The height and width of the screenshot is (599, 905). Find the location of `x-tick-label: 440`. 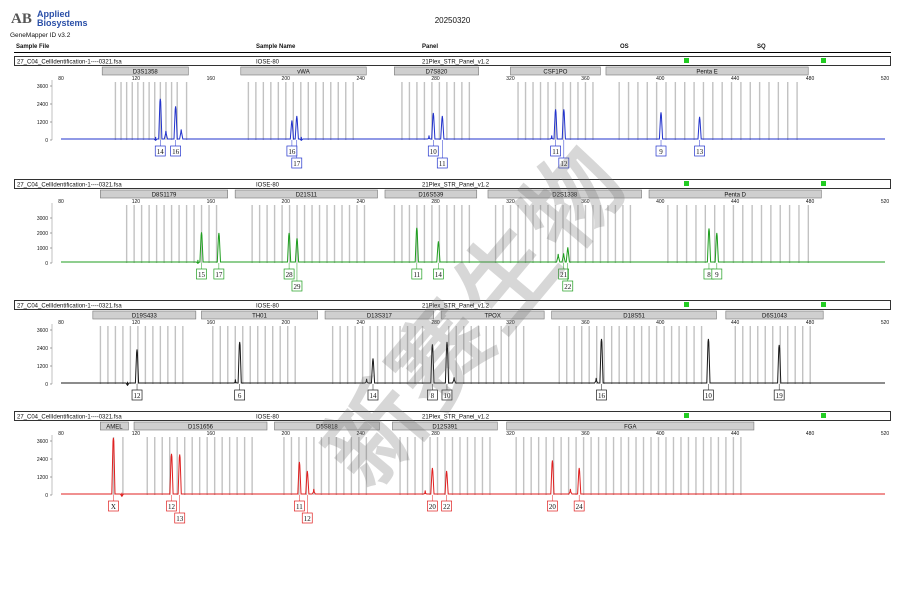

x-tick-label: 440 is located at coordinates (735, 79).